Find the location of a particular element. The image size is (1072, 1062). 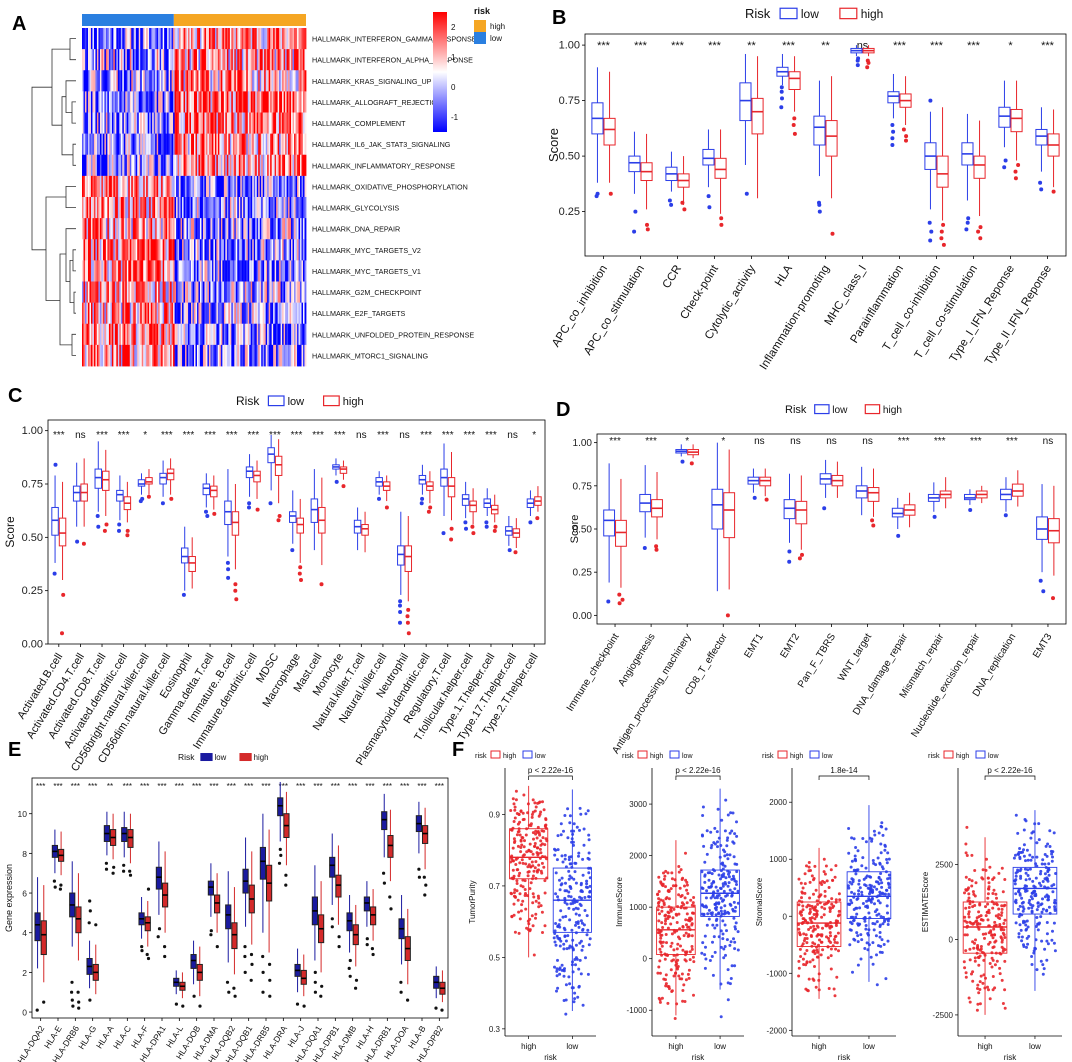

pvalue-label: p < 2.22e-16 is located at coordinates (698, 770).